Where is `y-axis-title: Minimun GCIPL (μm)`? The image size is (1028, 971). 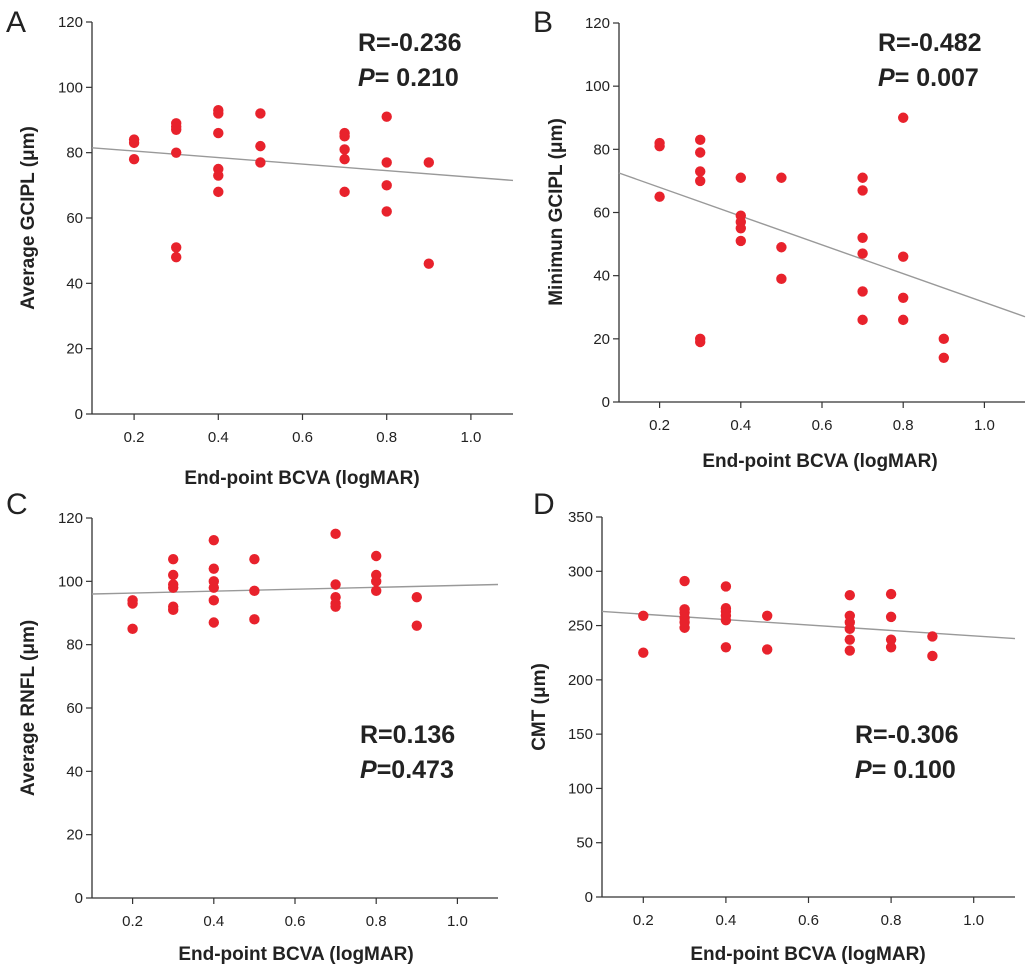 y-axis-title: Minimun GCIPL (μm) is located at coordinates (556, 212).